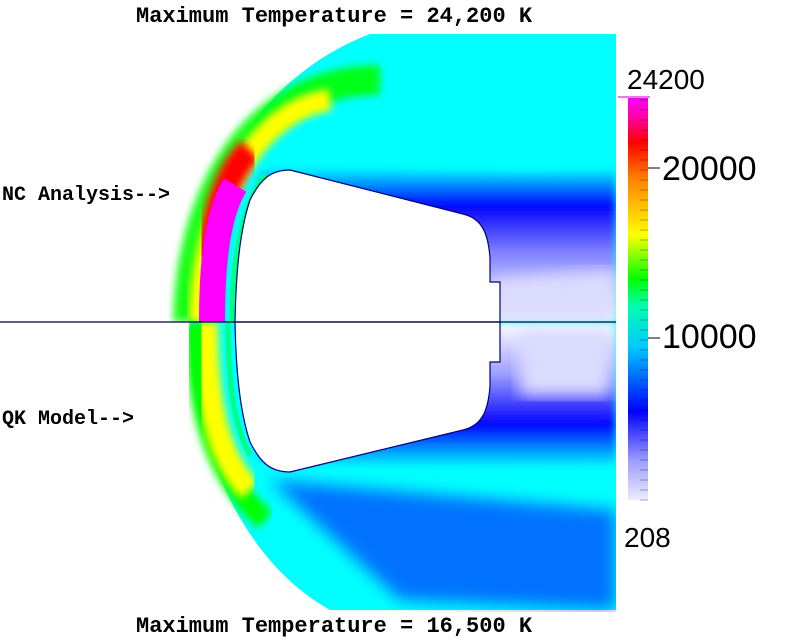 Image resolution: width=786 pixels, height=642 pixels. What do you see at coordinates (334, 16) in the screenshot?
I see `top-title: Maximum Temperature = 24,200 K` at bounding box center [334, 16].